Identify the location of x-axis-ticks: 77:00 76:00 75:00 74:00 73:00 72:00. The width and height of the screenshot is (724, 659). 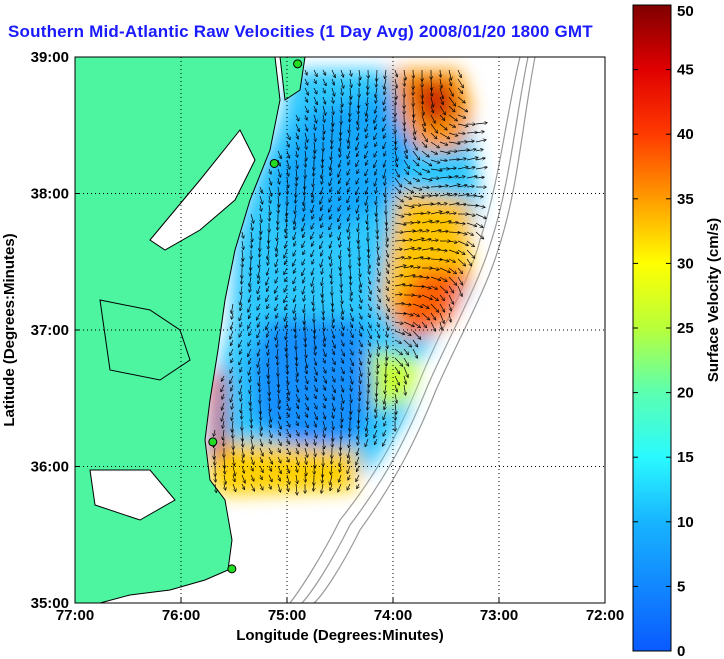
(340, 611).